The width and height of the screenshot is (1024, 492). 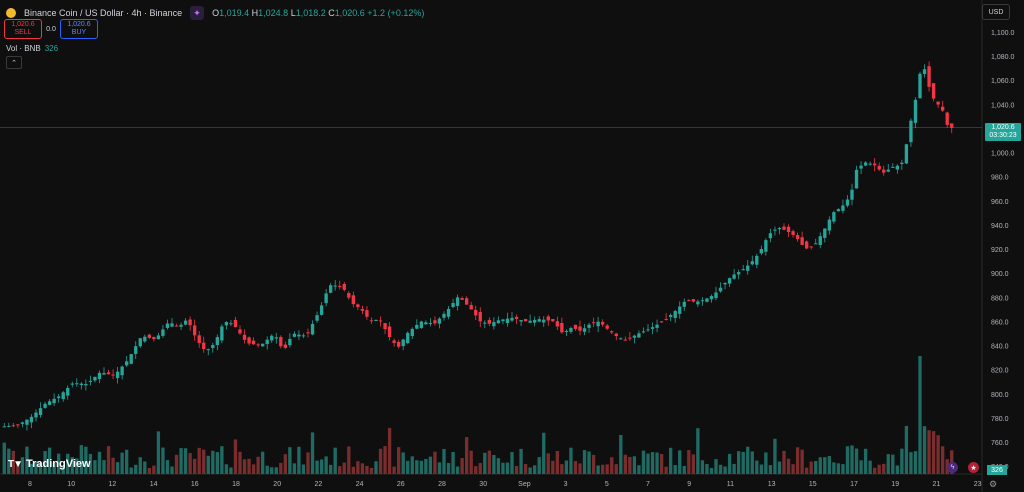 What do you see at coordinates (360, 484) in the screenshot?
I see `x-tick-label: 24` at bounding box center [360, 484].